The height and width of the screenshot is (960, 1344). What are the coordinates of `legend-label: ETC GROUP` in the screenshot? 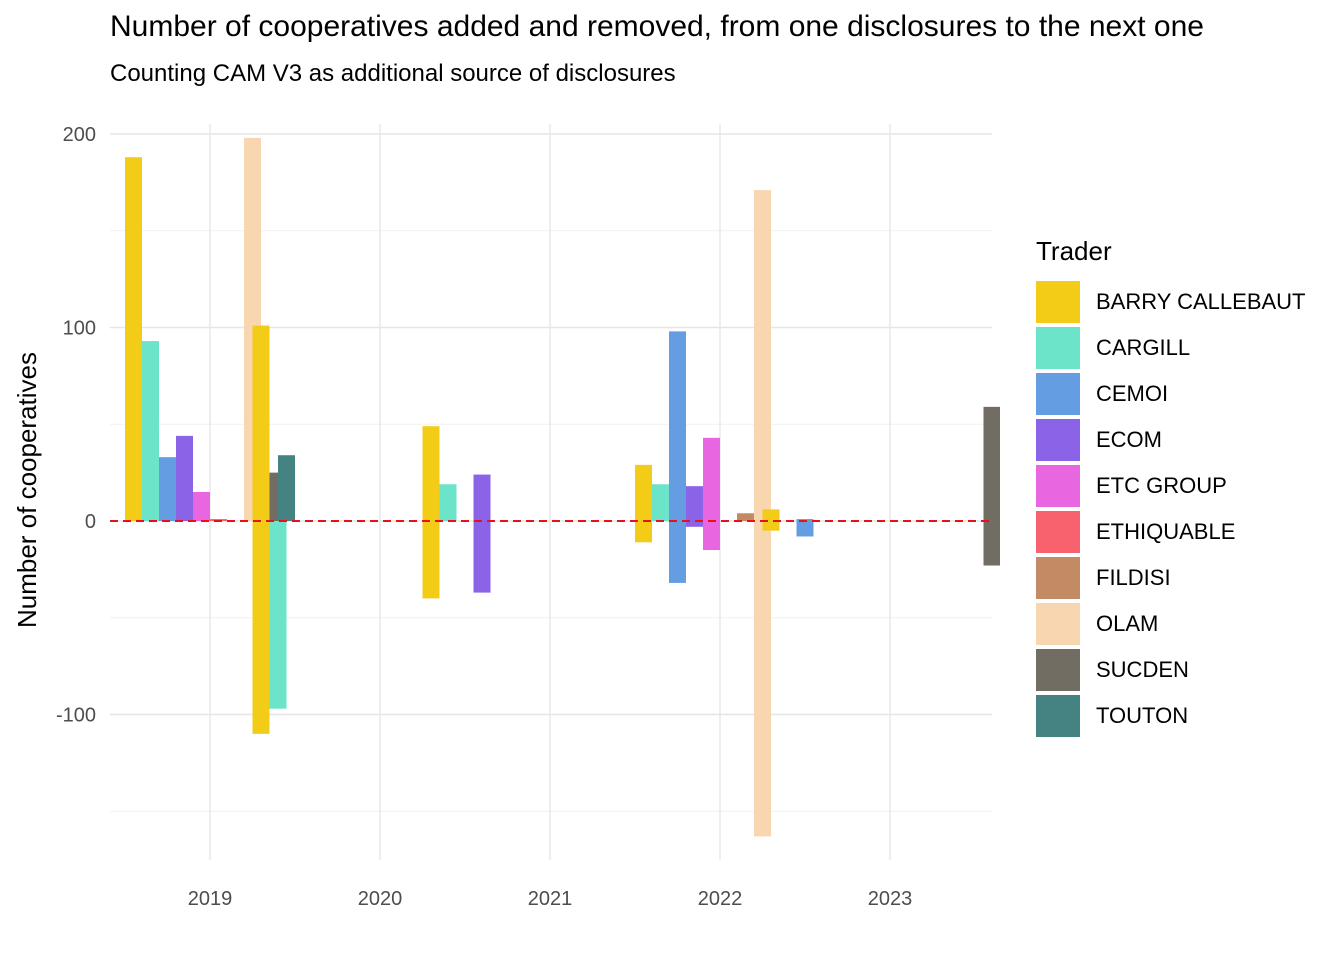 It's located at (1161, 485).